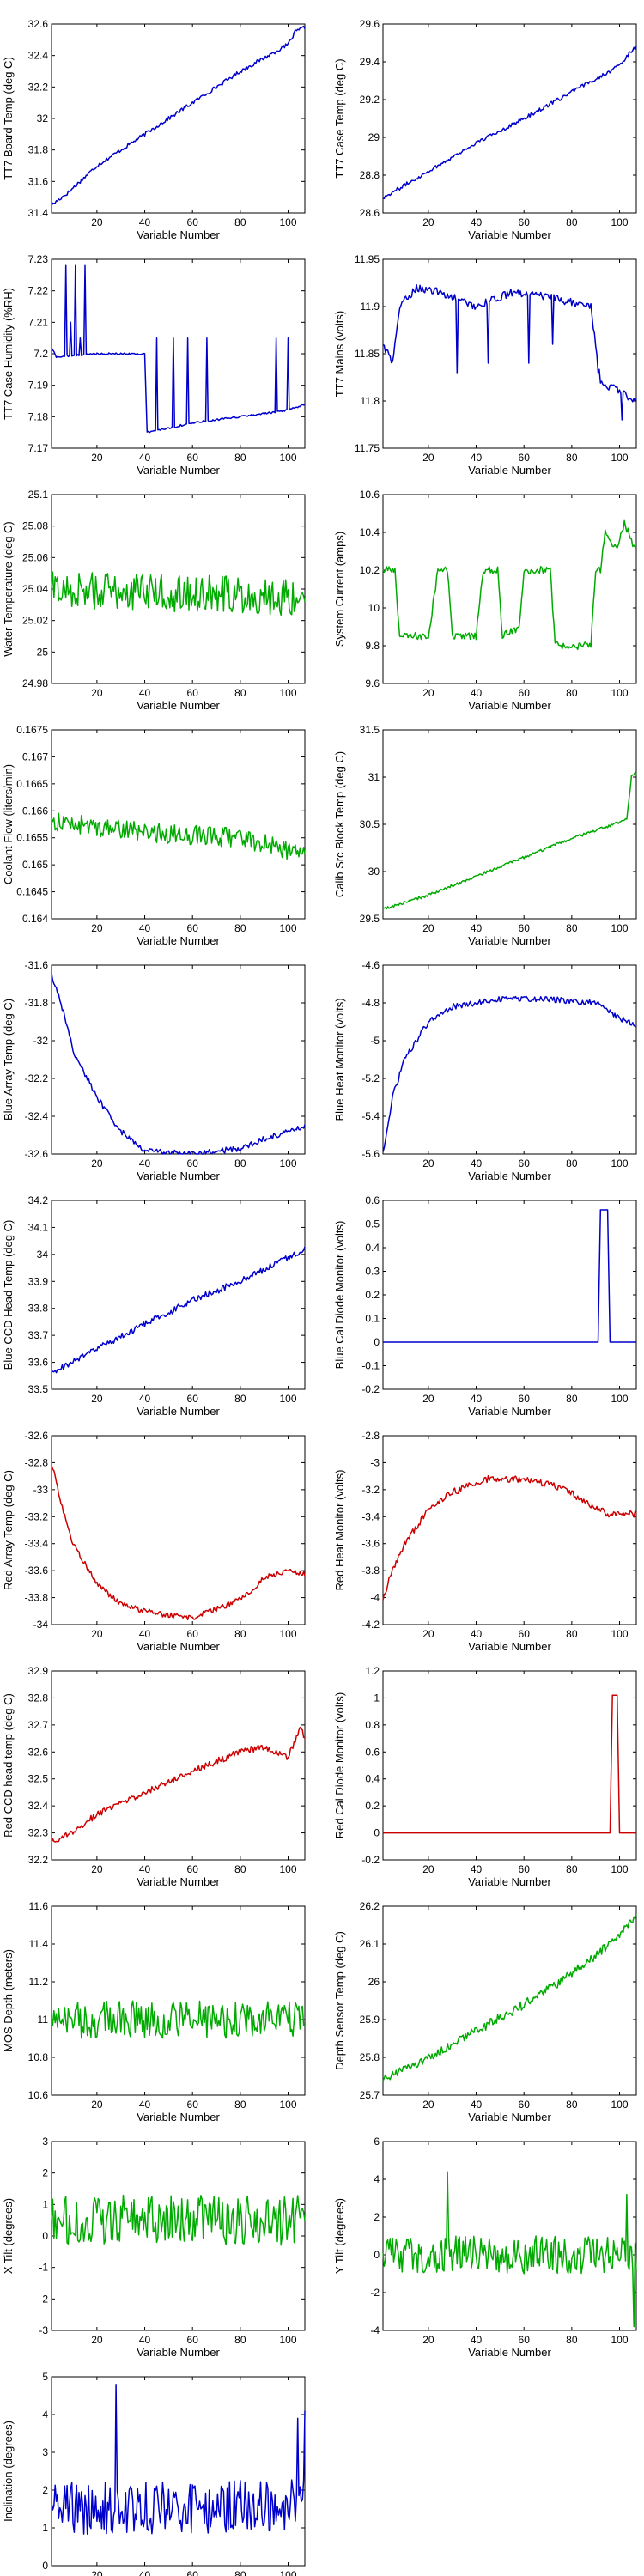  What do you see at coordinates (374, 608) in the screenshot?
I see `y-tick-label: 10` at bounding box center [374, 608].